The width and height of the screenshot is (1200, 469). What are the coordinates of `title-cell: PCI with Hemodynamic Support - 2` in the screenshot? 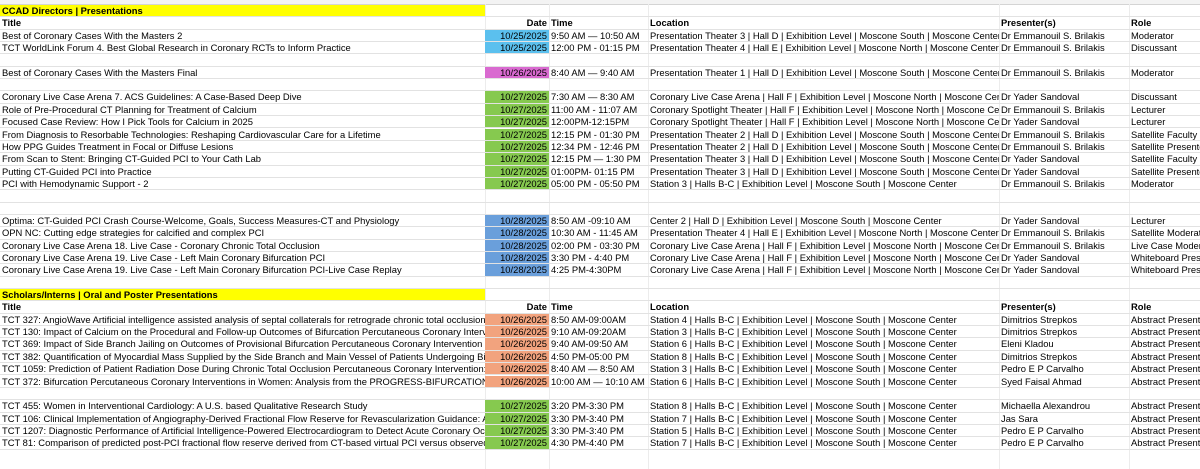 It's located at (75, 183).